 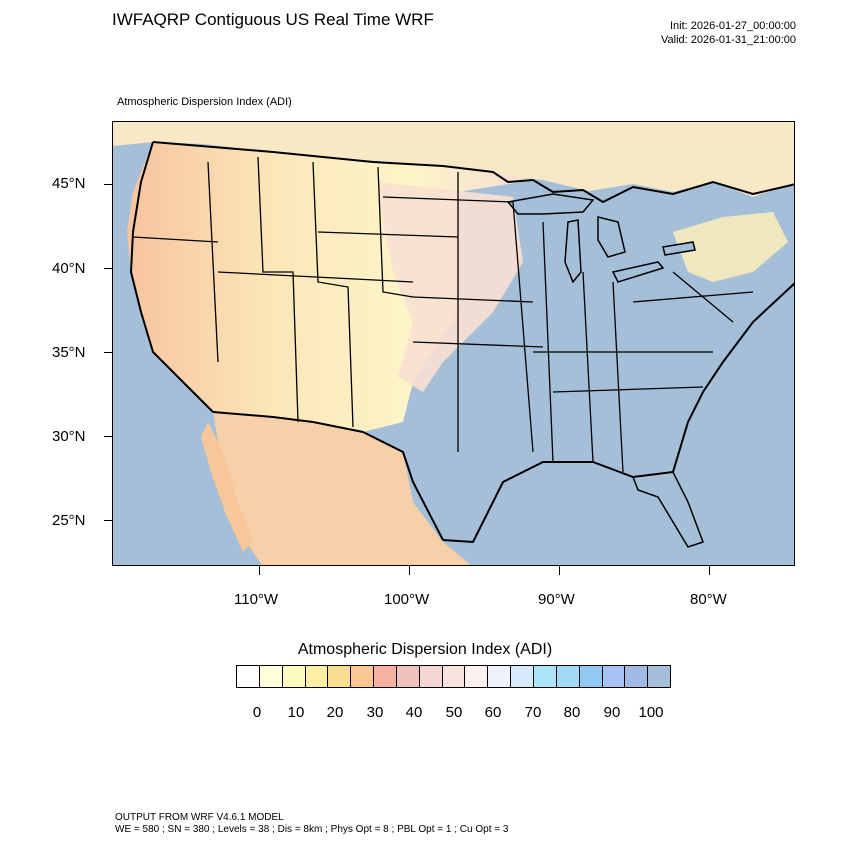 What do you see at coordinates (227, 487) in the screenshot?
I see `baja-peninsula` at bounding box center [227, 487].